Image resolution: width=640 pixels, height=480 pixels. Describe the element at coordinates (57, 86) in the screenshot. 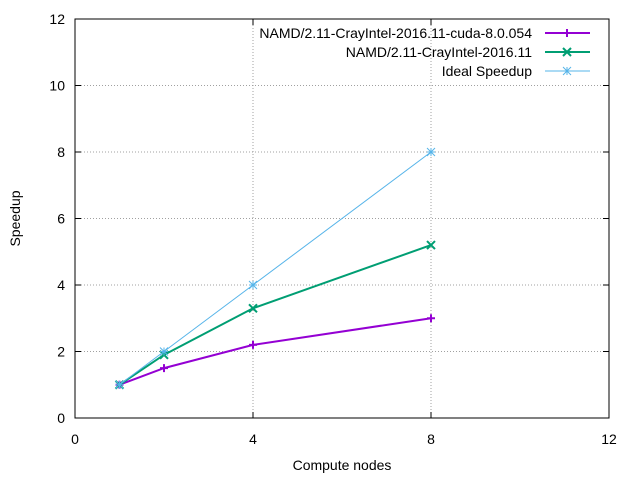

I see `y-tick-label: 10` at that location.